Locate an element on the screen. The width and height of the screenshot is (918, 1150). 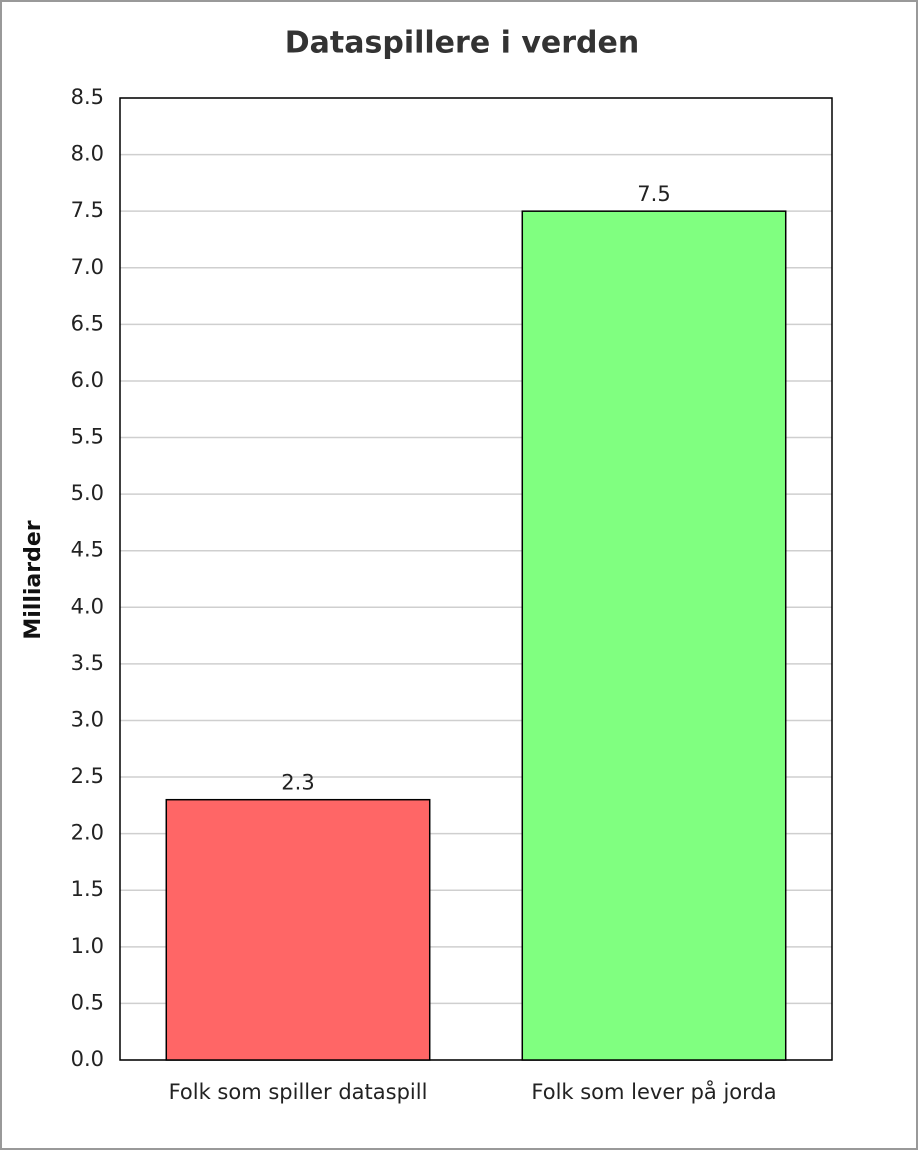
y-tick-label: 6.0 is located at coordinates (87, 380).